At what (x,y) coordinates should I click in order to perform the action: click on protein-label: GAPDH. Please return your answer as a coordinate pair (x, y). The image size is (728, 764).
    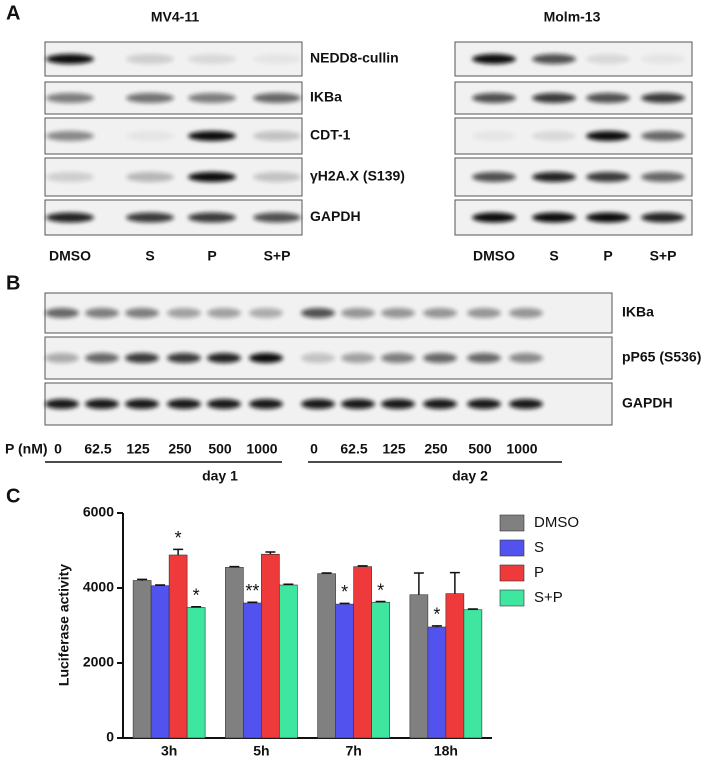
    Looking at the image, I should click on (335, 216).